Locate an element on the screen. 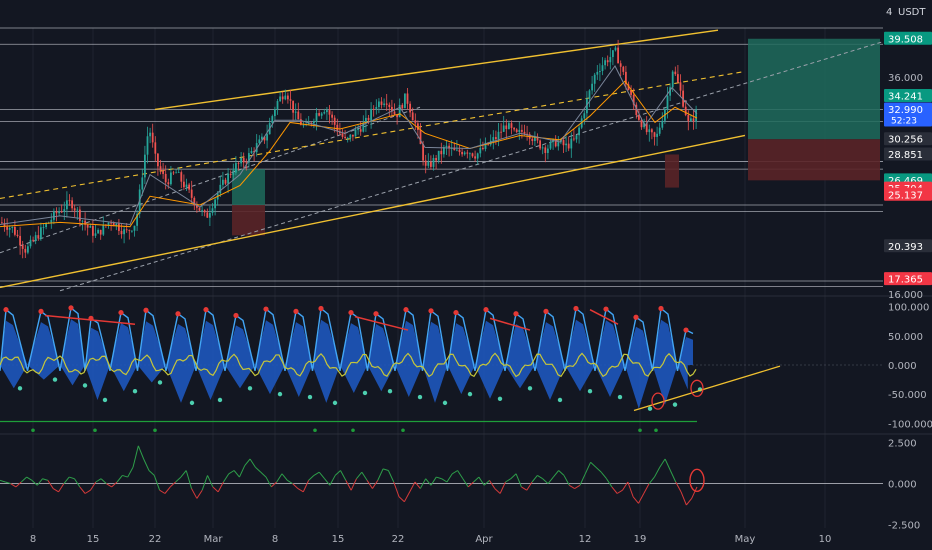 Image resolution: width=932 pixels, height=550 pixels. price-label: 25.137 is located at coordinates (905, 195).